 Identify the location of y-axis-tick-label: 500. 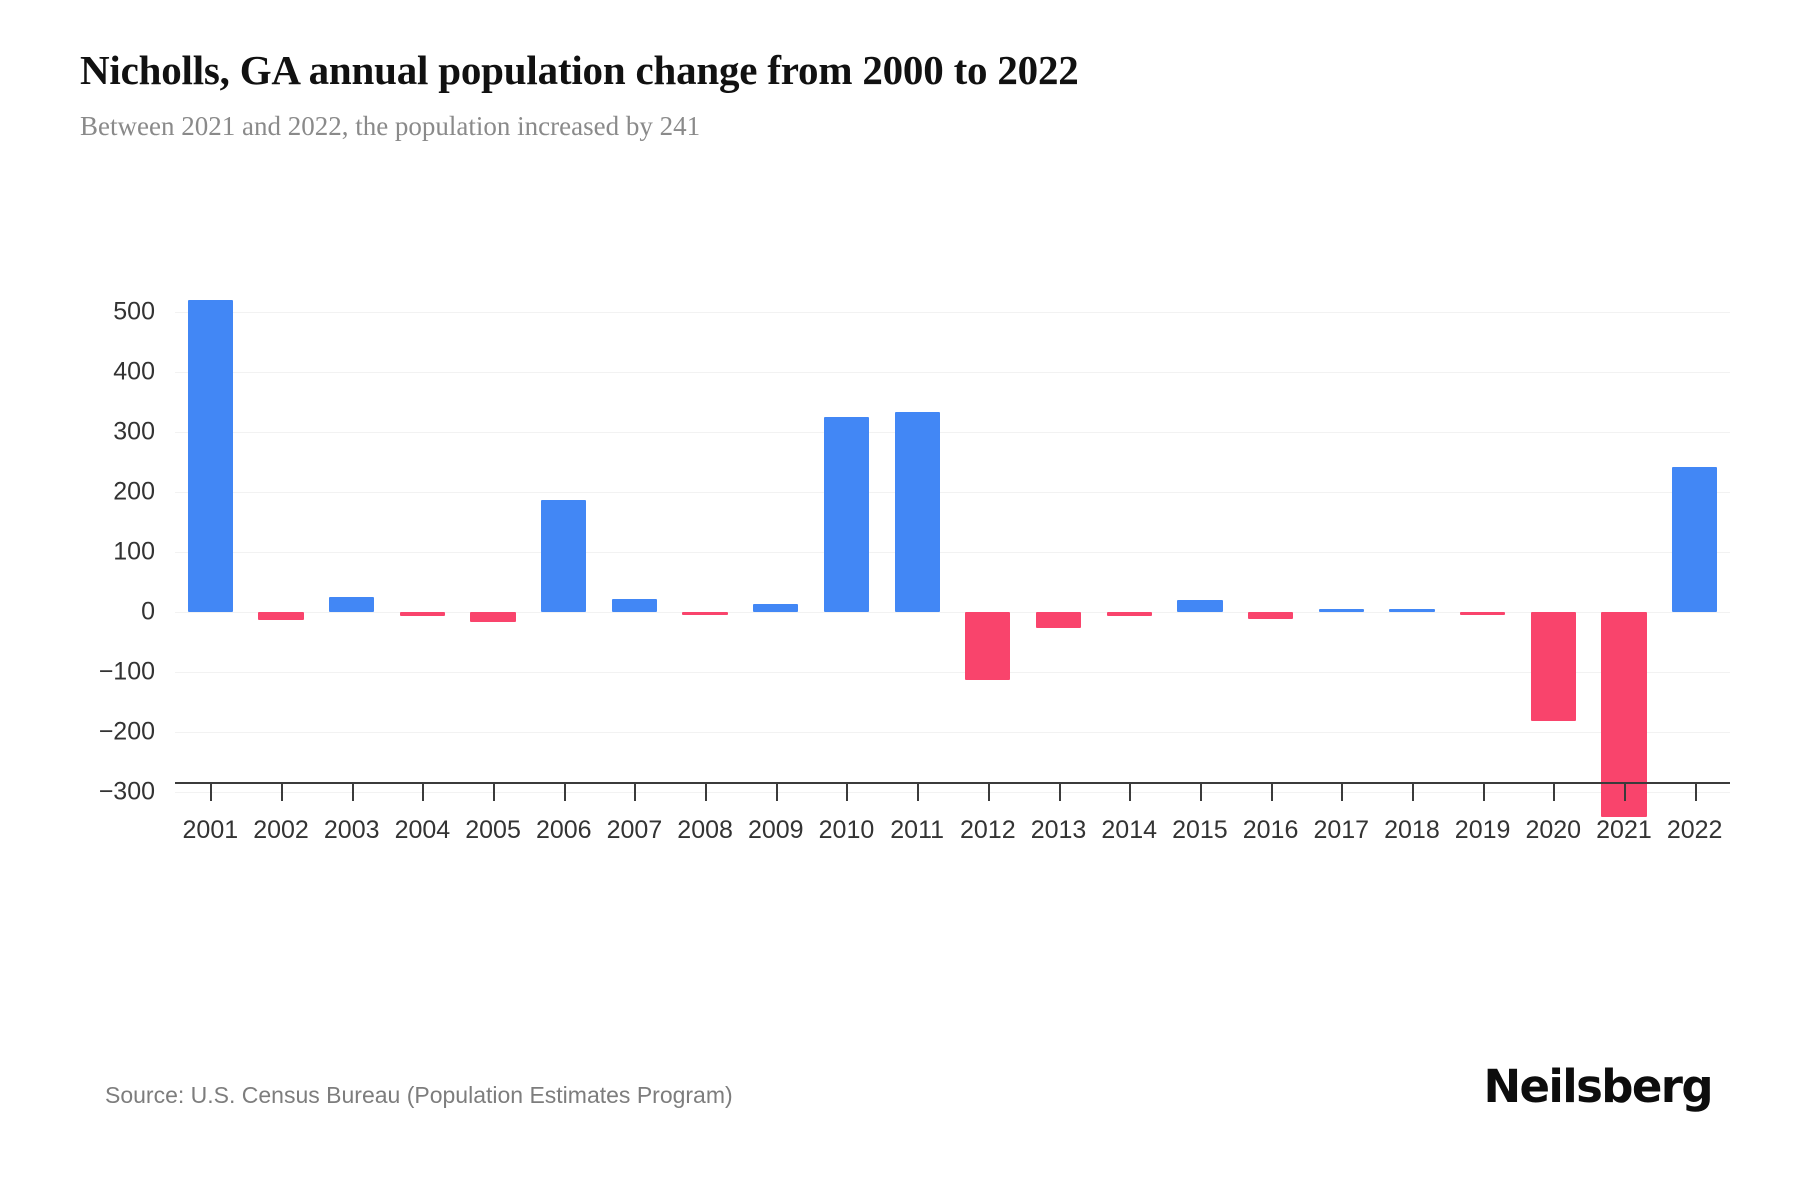
(134, 311).